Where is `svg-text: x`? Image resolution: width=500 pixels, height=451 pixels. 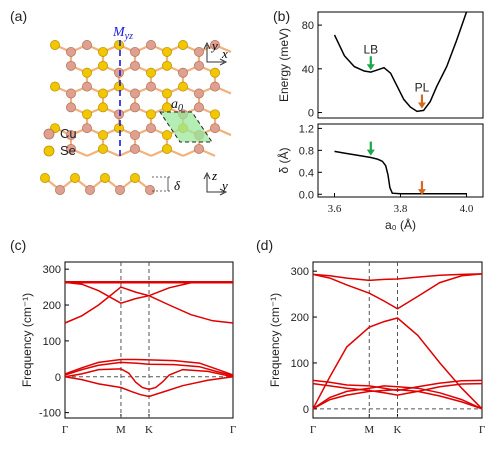 svg-text: x is located at coordinates (224, 53).